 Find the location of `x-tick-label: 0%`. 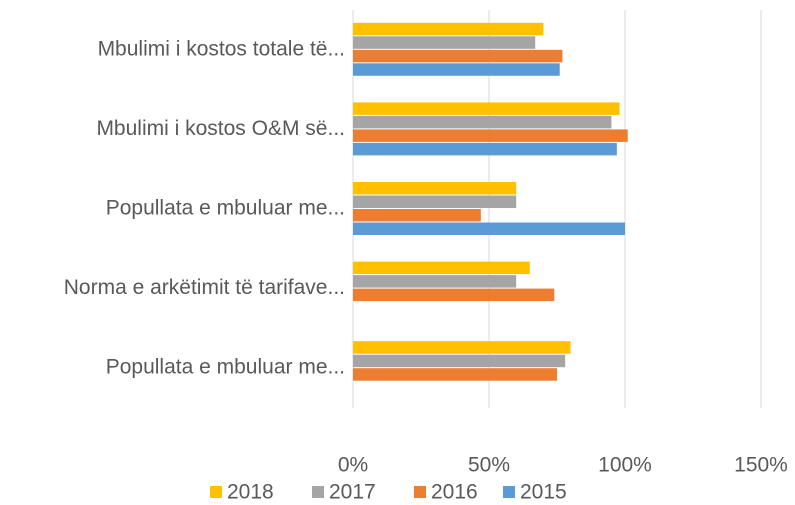

x-tick-label: 0% is located at coordinates (353, 465).